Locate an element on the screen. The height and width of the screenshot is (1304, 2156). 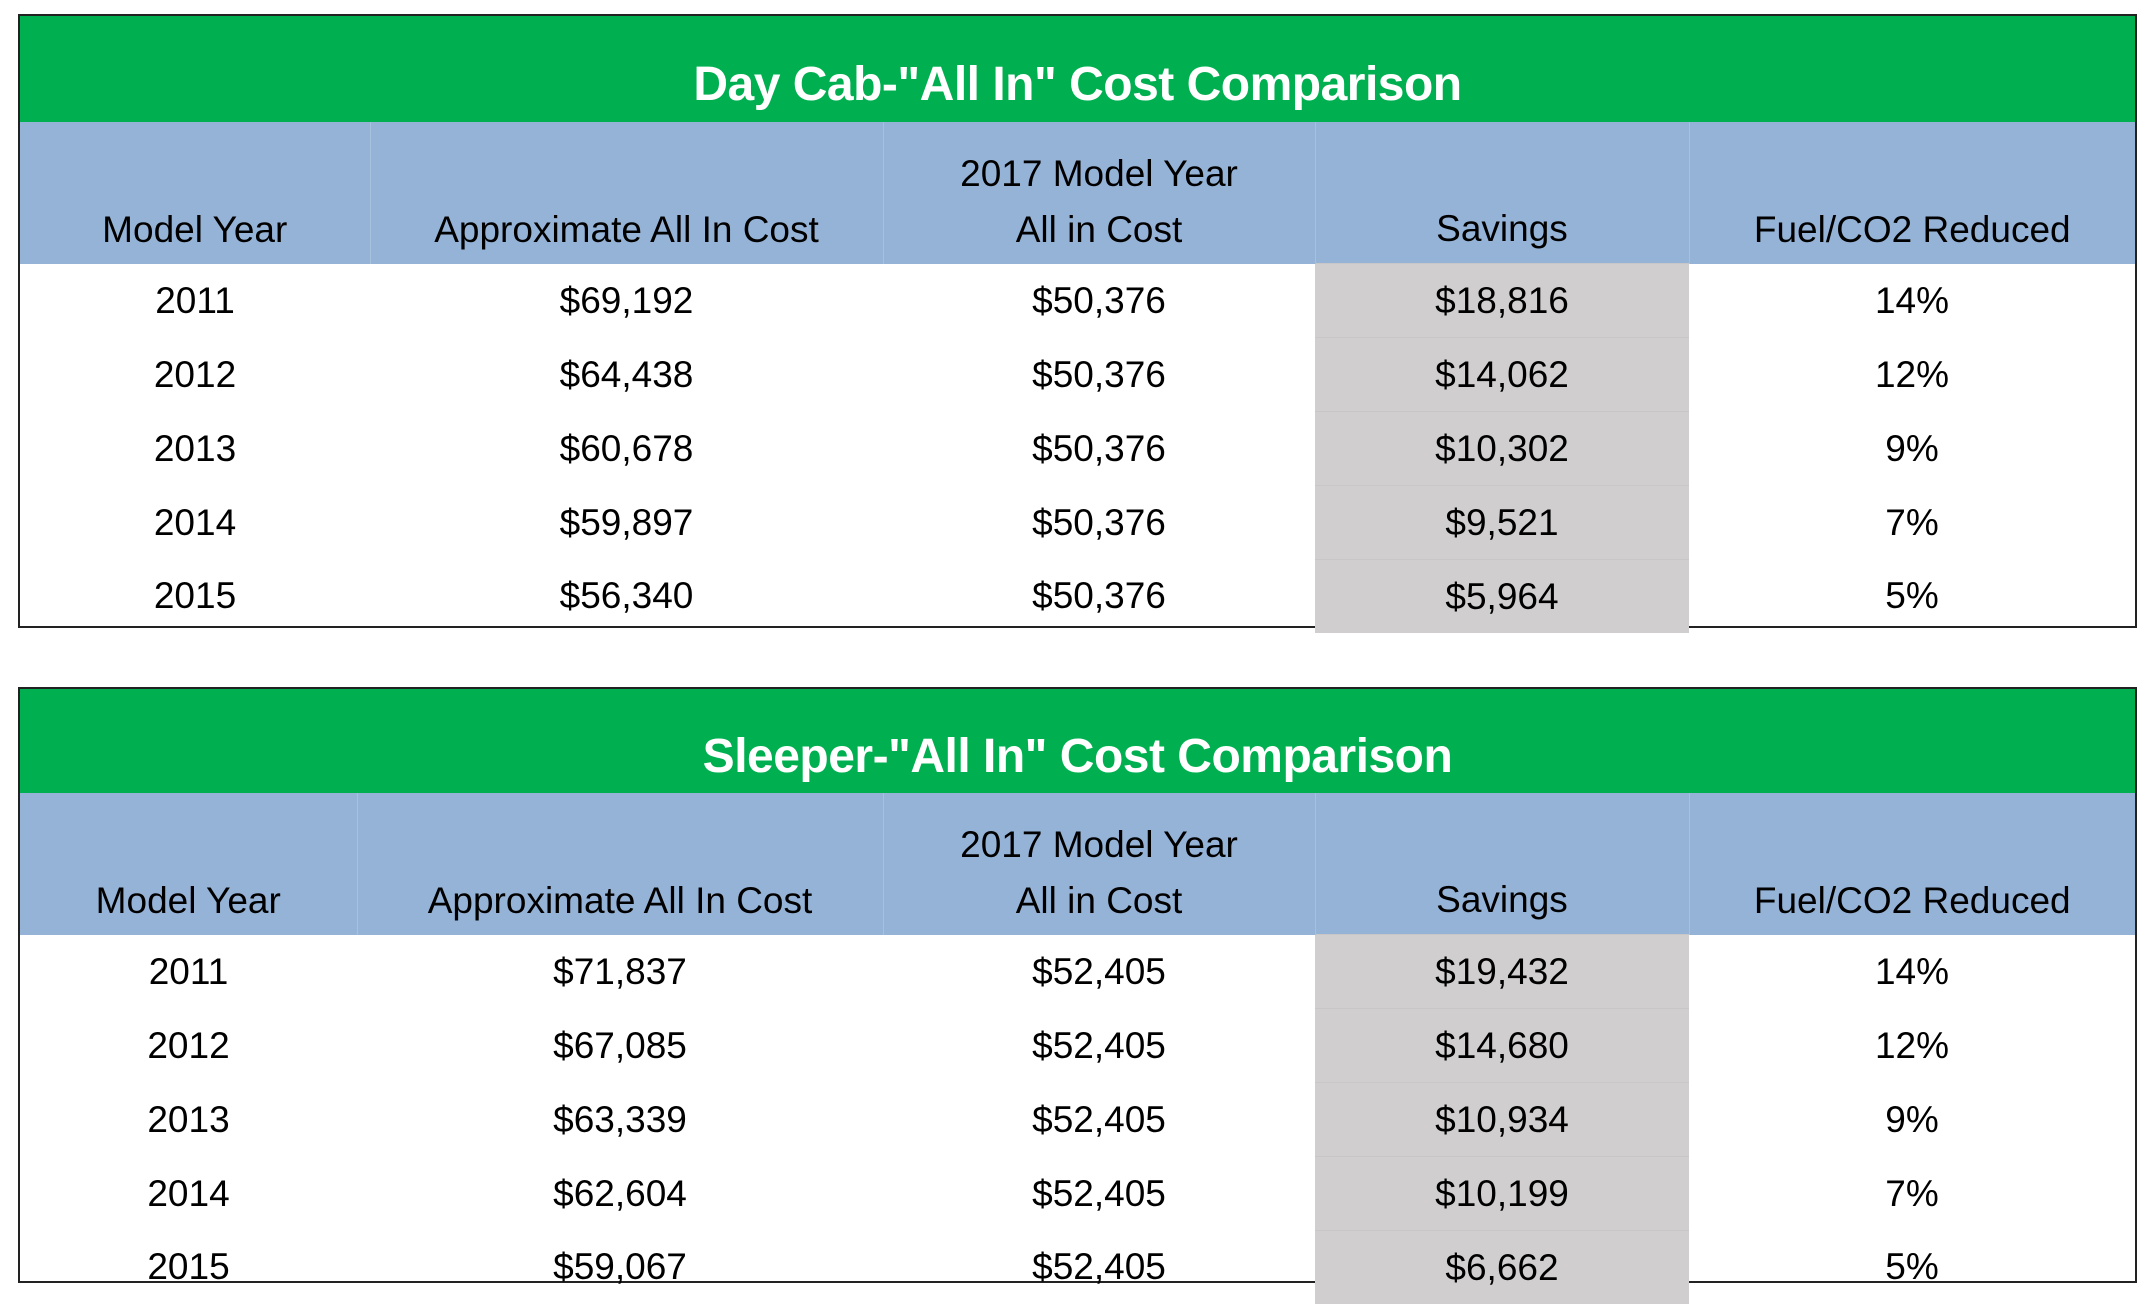
cell-savings: $18,816 is located at coordinates (1502, 301).